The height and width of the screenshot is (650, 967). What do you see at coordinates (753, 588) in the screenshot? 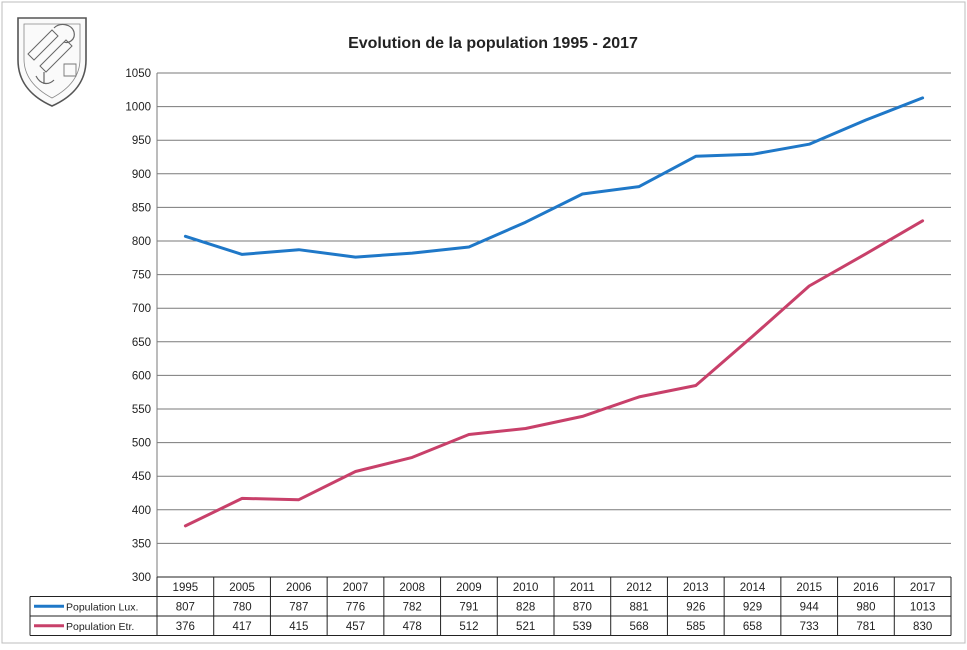
I see `x-tick-label: 2014` at bounding box center [753, 588].